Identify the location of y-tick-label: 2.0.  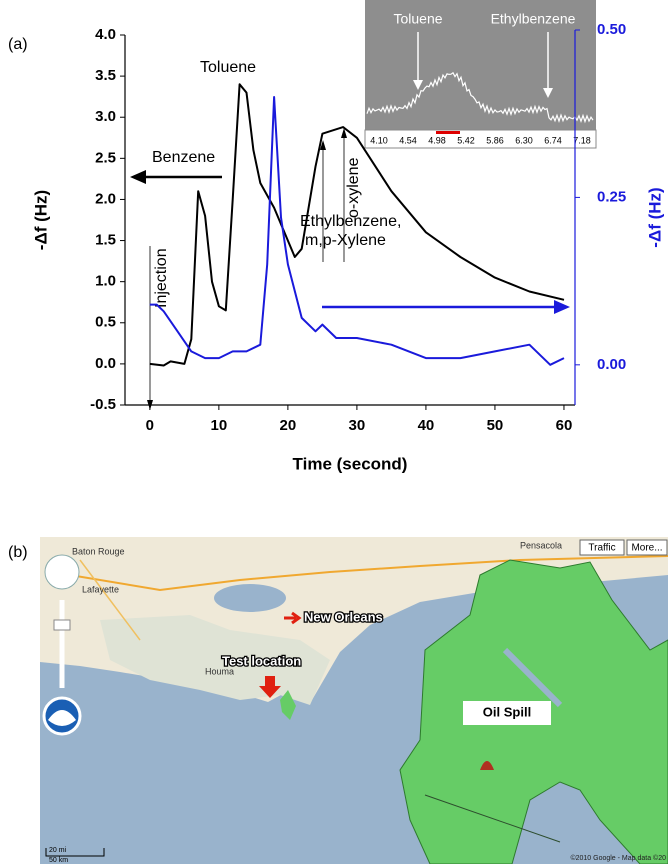
(105, 198).